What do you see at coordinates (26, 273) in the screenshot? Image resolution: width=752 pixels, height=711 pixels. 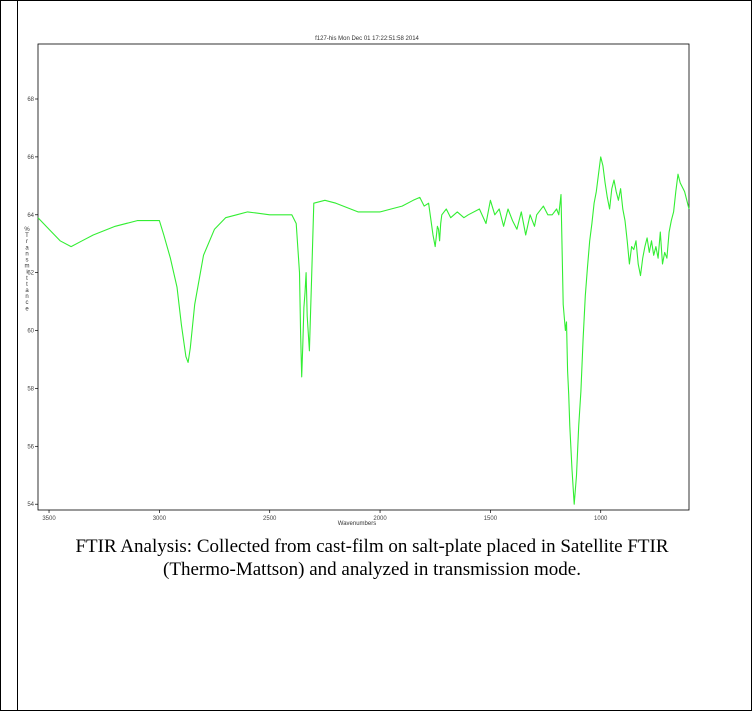 I see `y-axis-label-char: i` at bounding box center [26, 273].